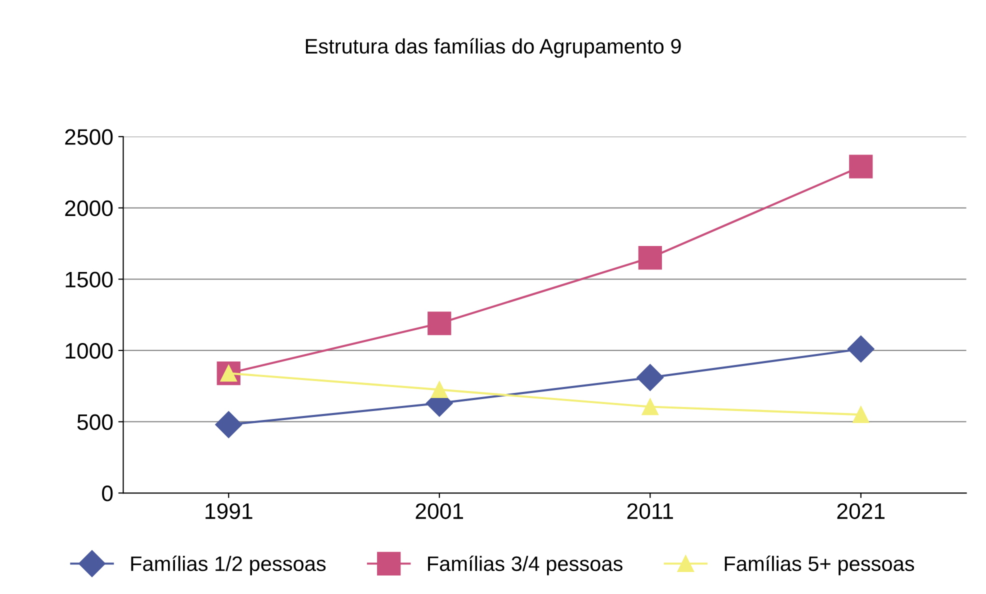 The width and height of the screenshot is (986, 594). I want to click on x-tick-label: 2011, so click(650, 511).